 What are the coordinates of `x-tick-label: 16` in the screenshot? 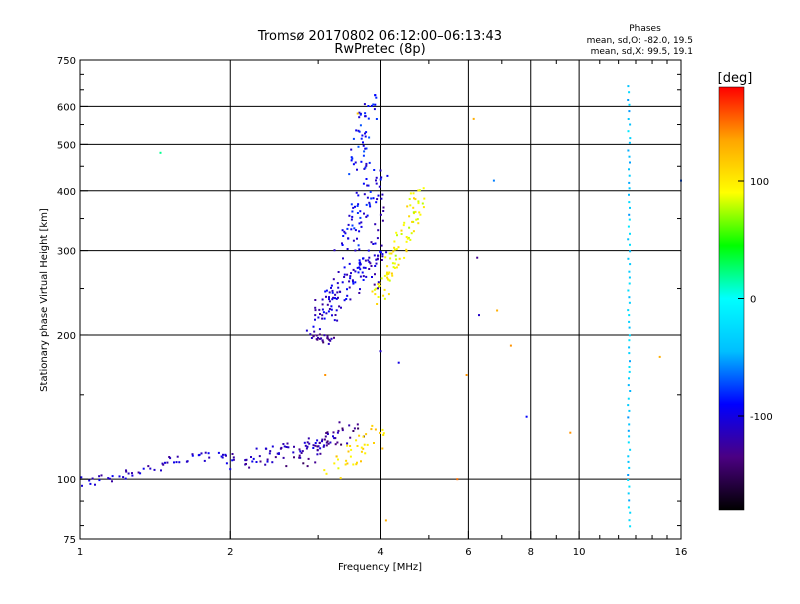 It's located at (681, 552).